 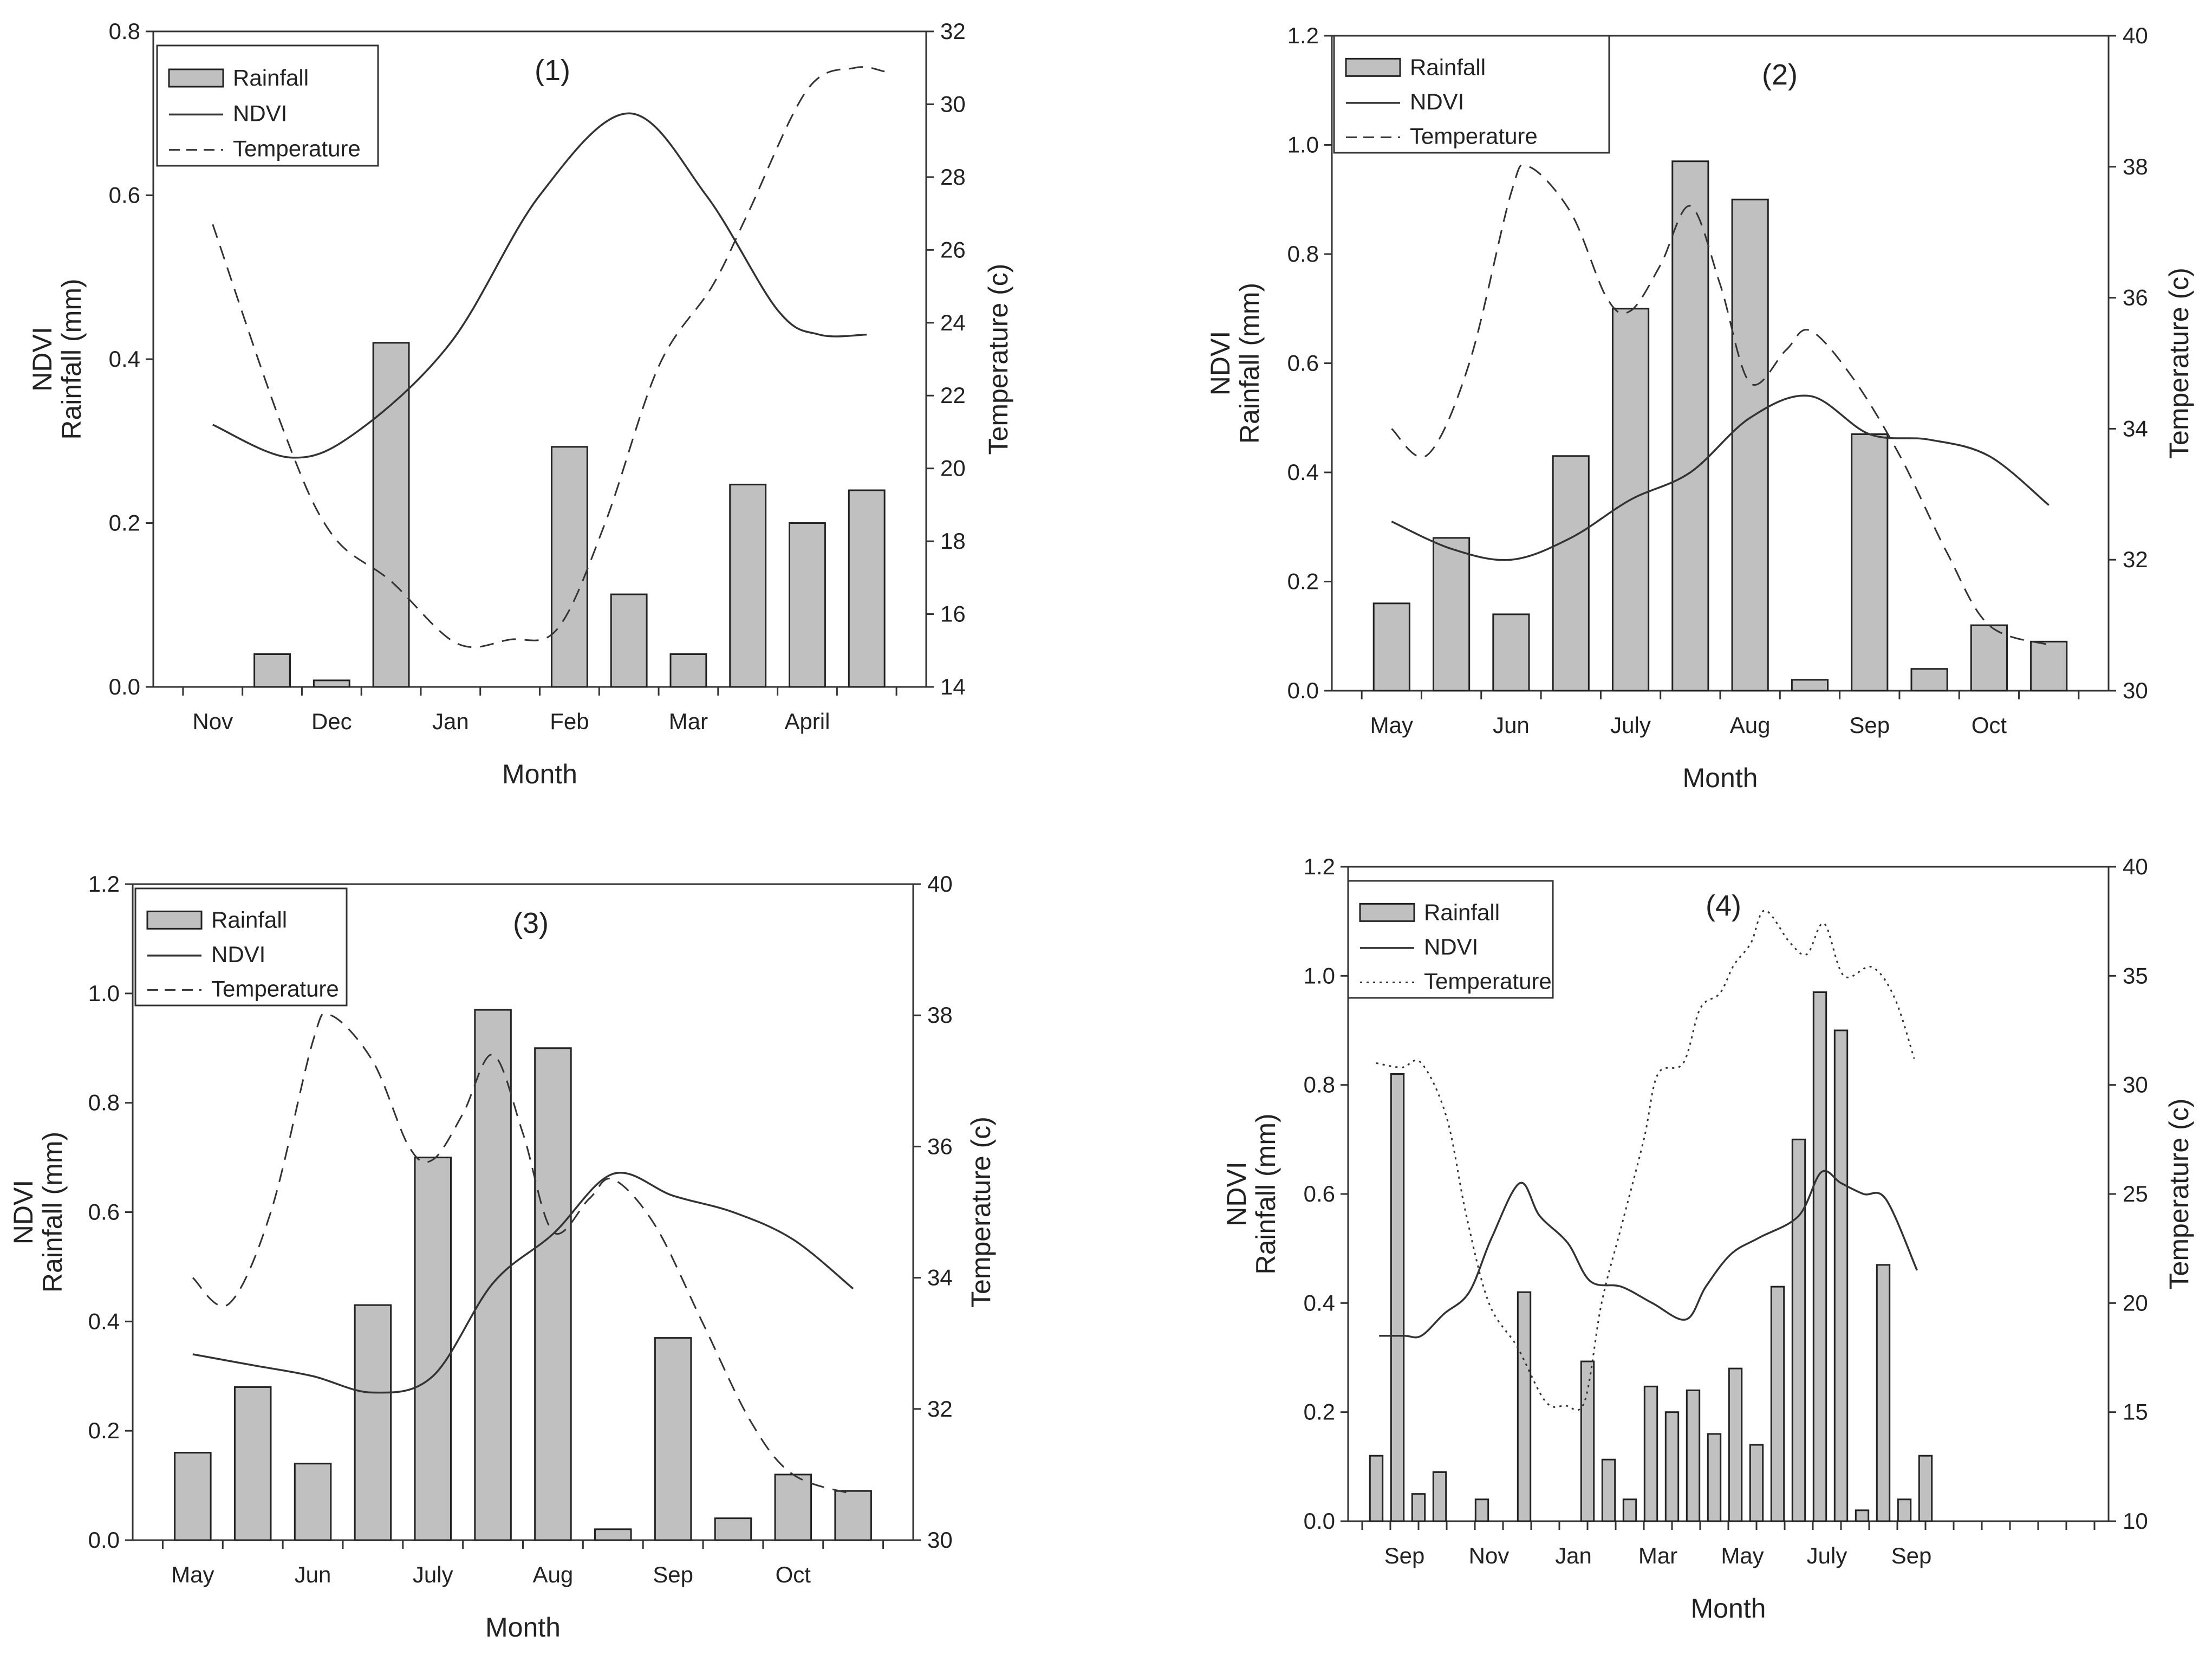 I want to click on y2-tick-label: 35, so click(x=2135, y=976).